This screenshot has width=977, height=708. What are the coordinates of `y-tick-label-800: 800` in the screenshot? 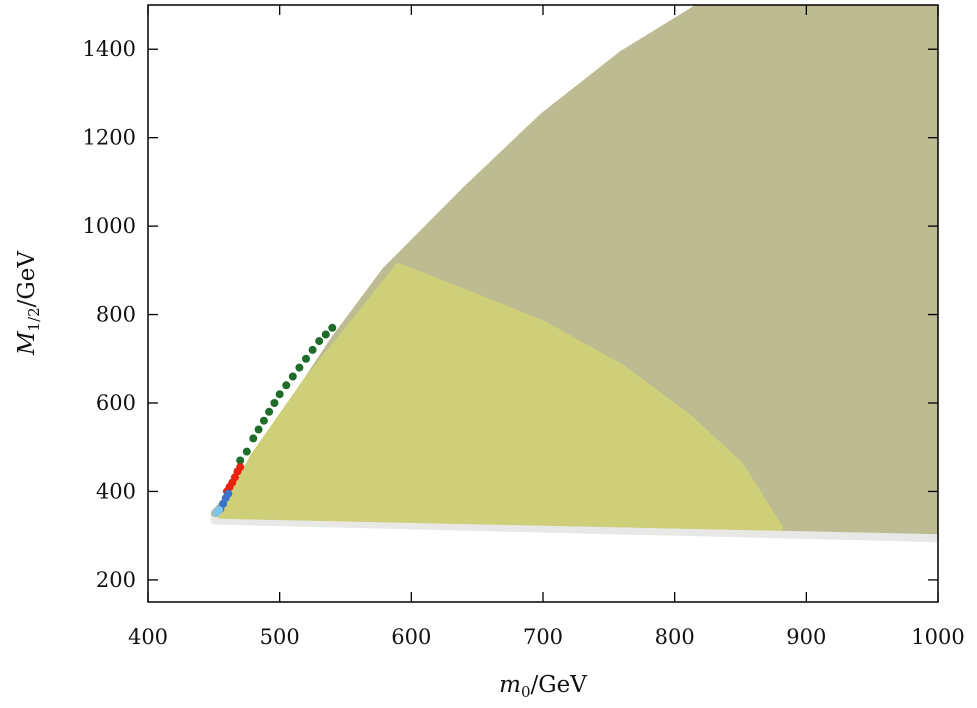 It's located at (116, 315).